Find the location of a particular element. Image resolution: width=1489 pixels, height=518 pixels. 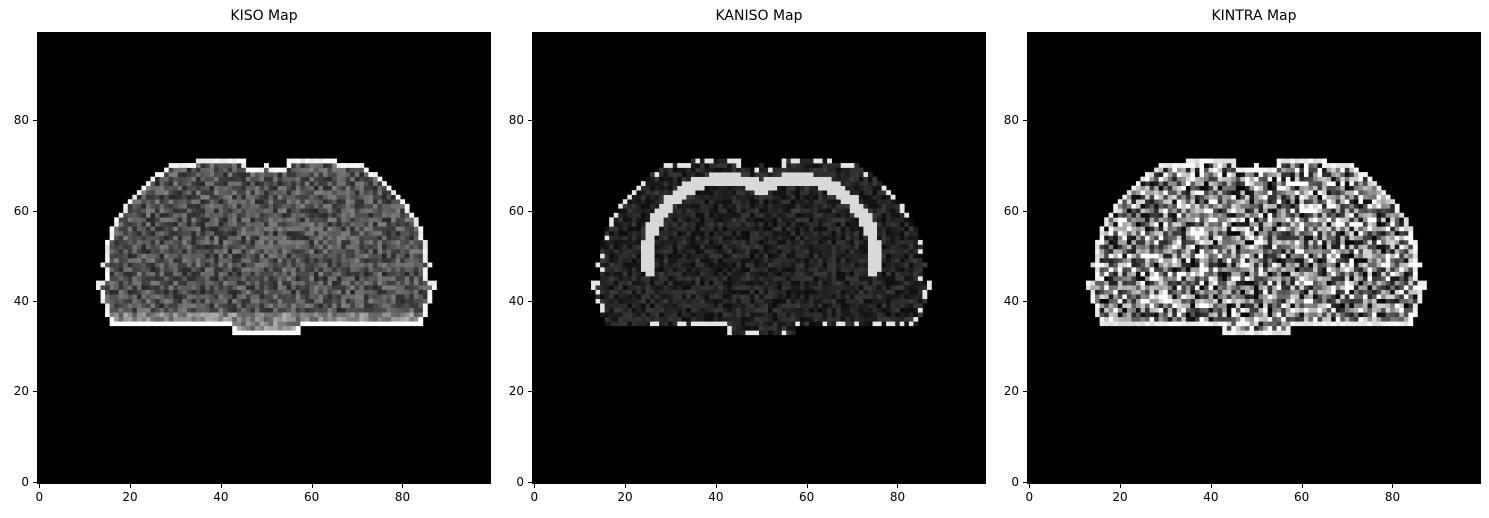

panel-title: KINTRA Map is located at coordinates (1254, 16).